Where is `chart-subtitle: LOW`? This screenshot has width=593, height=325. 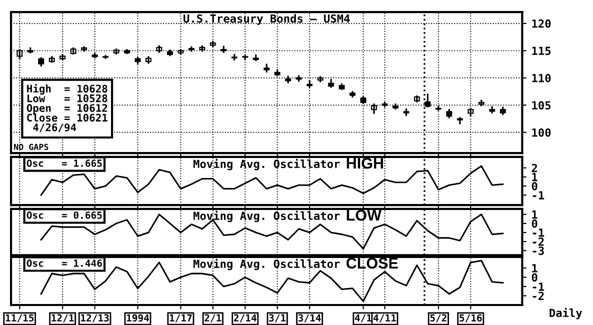
chart-subtitle: LOW is located at coordinates (364, 215).